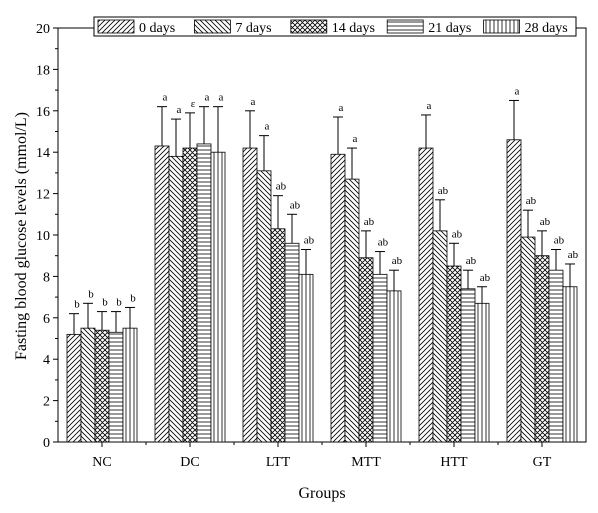 Image resolution: width=598 pixels, height=513 pixels. I want to click on x-tick-label: GT, so click(542, 462).